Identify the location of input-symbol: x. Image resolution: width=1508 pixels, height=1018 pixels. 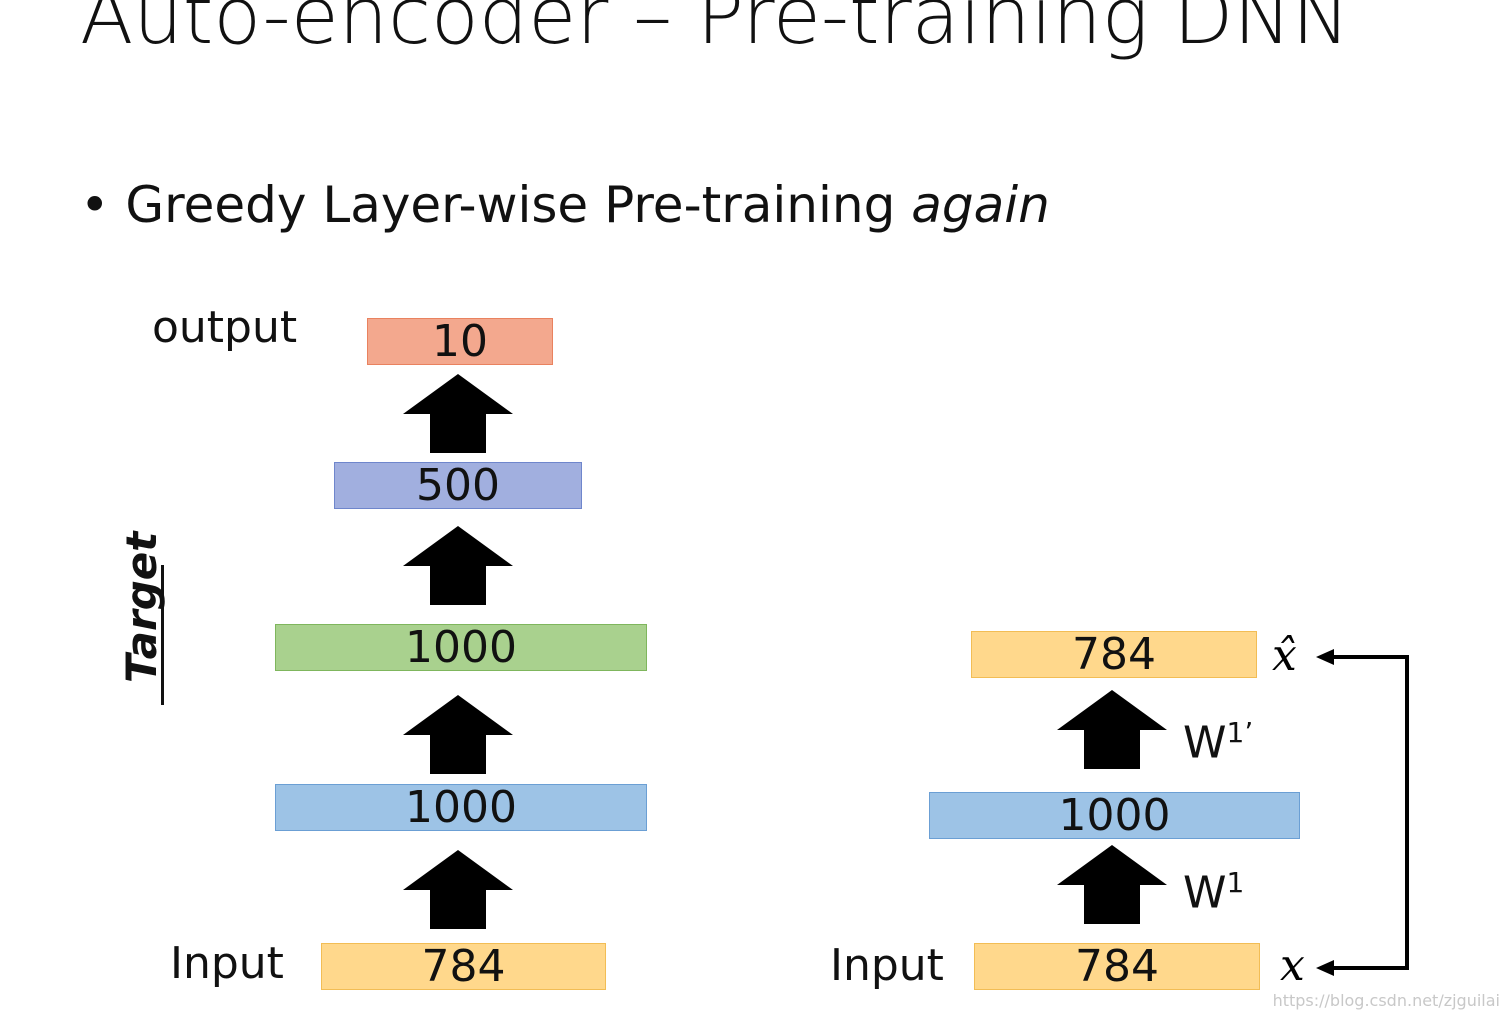
(1292, 965).